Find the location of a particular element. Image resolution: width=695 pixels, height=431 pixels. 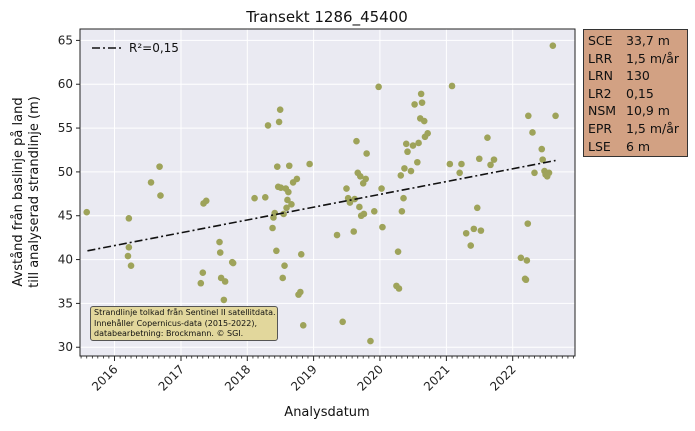

stat-key: LRN is located at coordinates (600, 76).